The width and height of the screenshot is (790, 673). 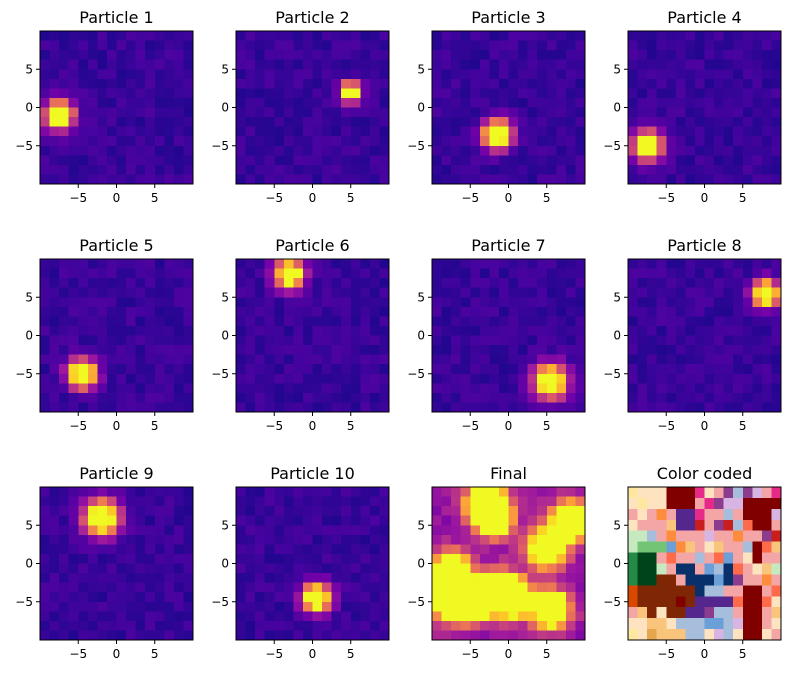 What do you see at coordinates (116, 245) in the screenshot?
I see `panel-title: Particle 5` at bounding box center [116, 245].